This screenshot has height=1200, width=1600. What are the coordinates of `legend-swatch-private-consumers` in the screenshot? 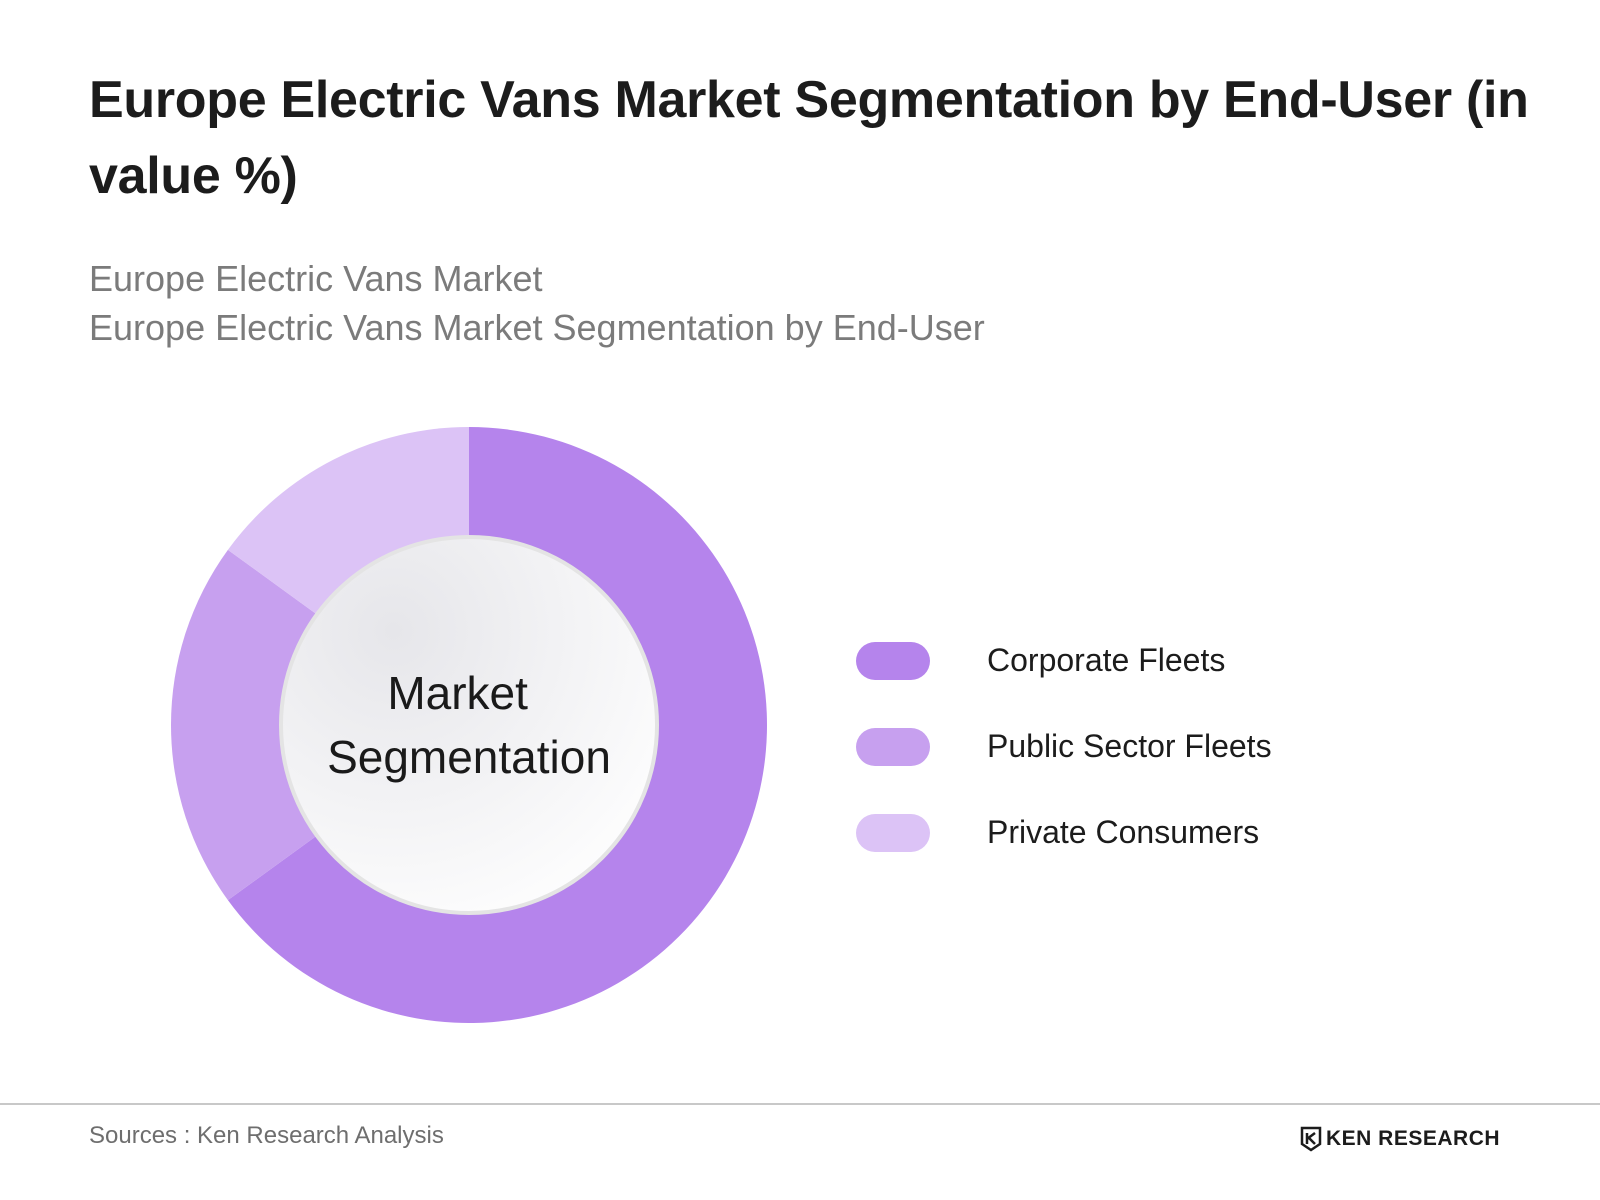 It's located at (893, 833).